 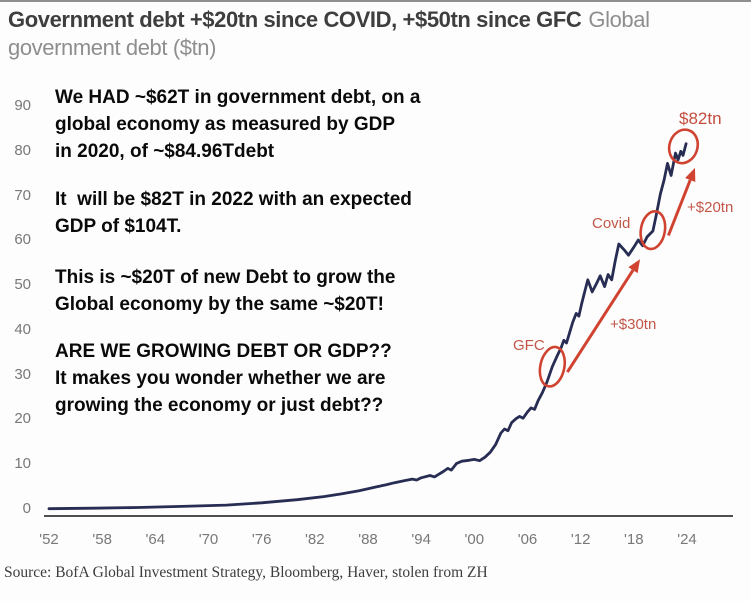 I want to click on plus-20tn-label: +$20tn, so click(x=710, y=207).